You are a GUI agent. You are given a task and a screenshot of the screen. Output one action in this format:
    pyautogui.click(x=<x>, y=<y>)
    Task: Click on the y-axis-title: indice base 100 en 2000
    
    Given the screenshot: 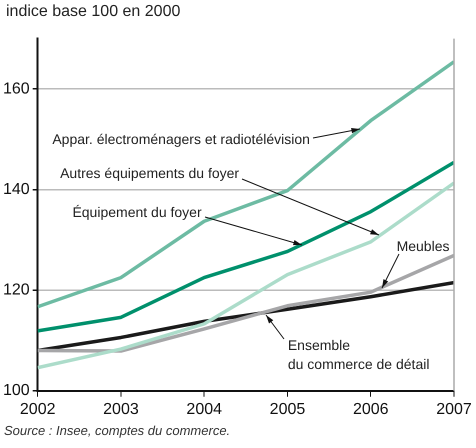 What is the action you would take?
    pyautogui.click(x=93, y=12)
    